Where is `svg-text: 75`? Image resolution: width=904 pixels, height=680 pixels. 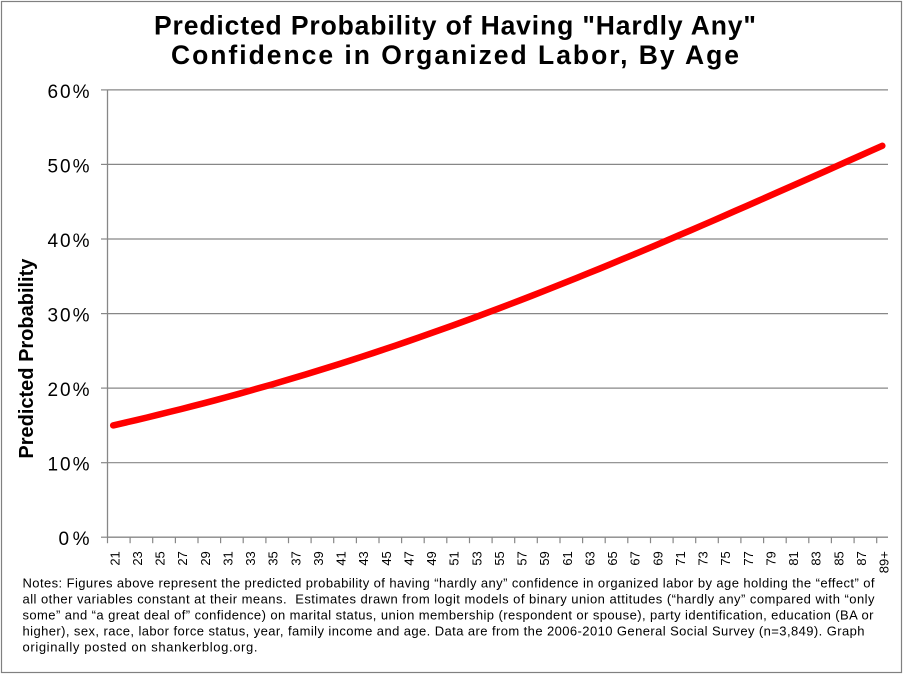 svg-text: 75 is located at coordinates (725, 558).